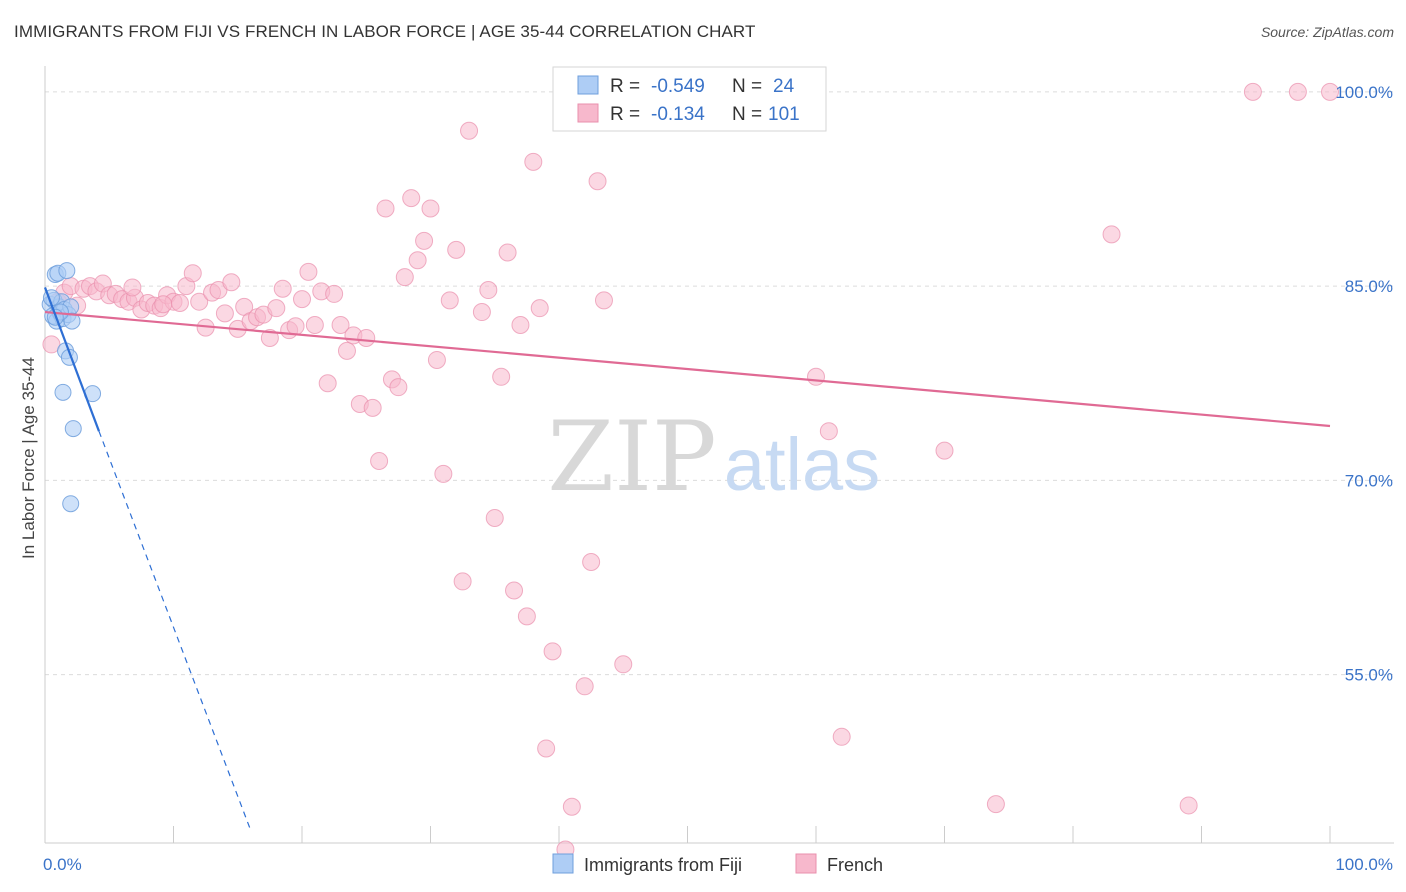 The height and width of the screenshot is (892, 1406). Describe the element at coordinates (28, 458) in the screenshot. I see `y-axis-label: In Labor Force | Age 35-44` at that location.